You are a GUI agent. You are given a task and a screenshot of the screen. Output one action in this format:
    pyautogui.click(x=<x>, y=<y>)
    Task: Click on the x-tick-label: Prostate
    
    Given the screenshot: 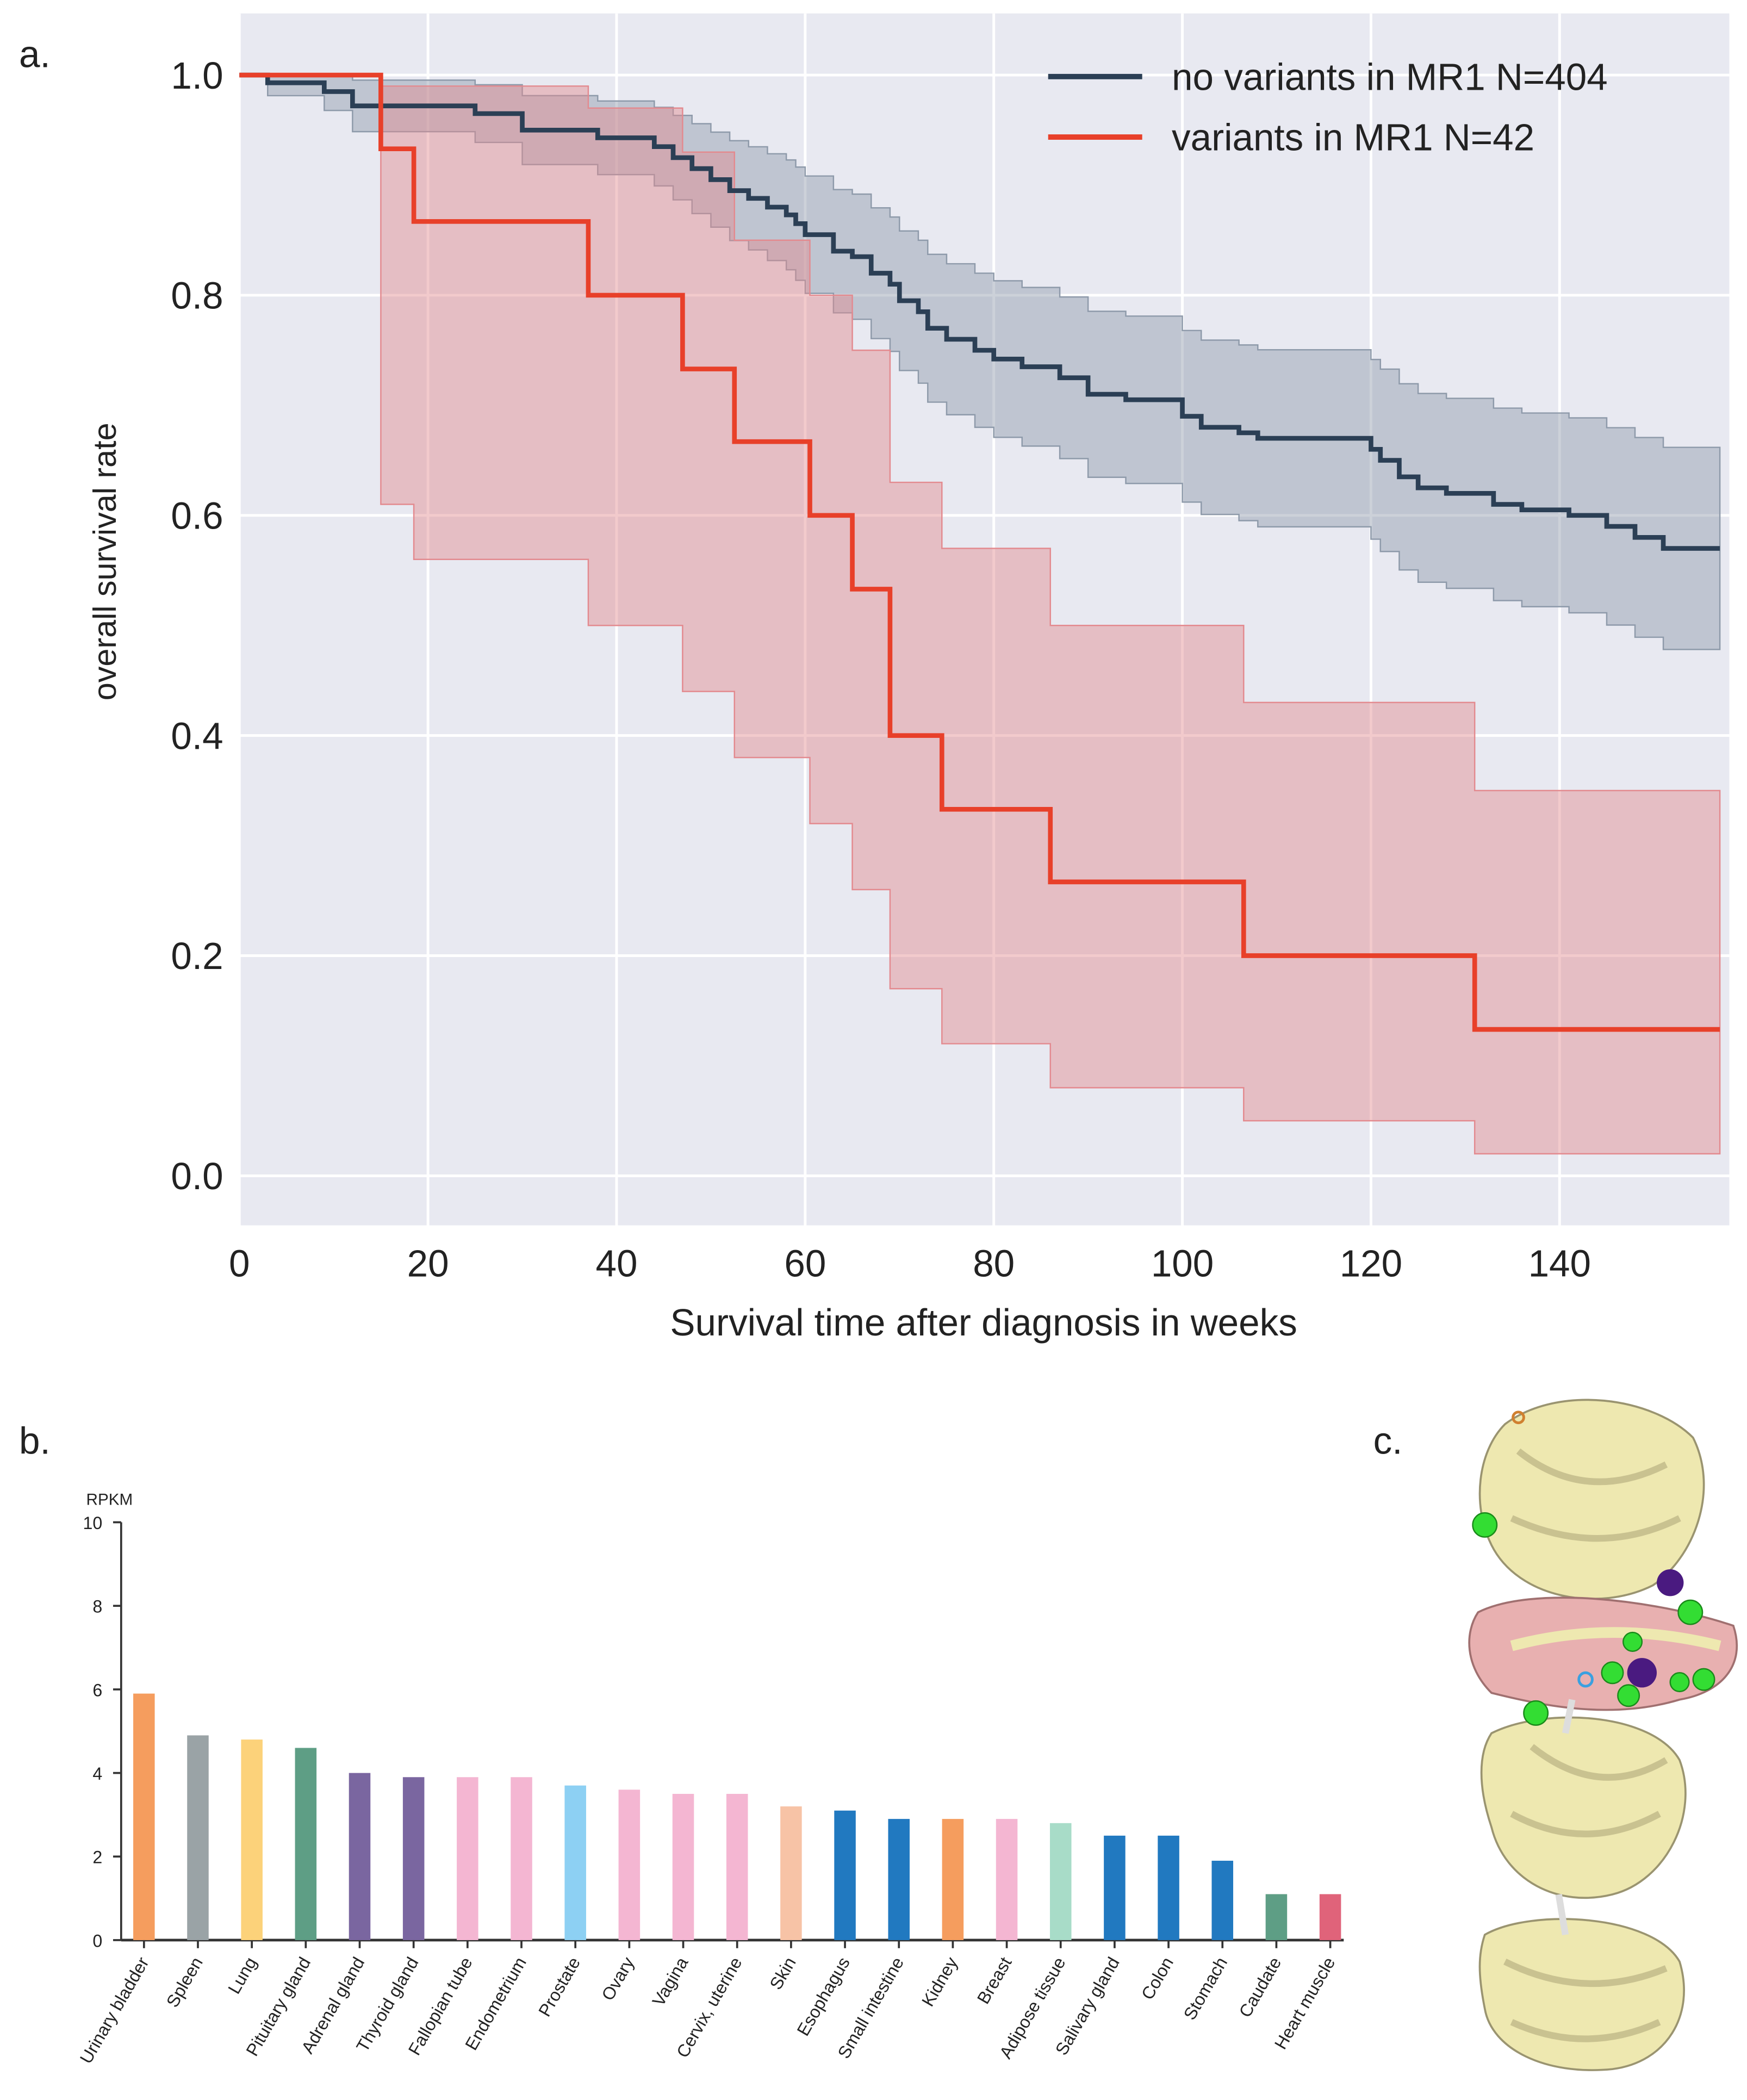 What is the action you would take?
    pyautogui.click(x=559, y=1987)
    